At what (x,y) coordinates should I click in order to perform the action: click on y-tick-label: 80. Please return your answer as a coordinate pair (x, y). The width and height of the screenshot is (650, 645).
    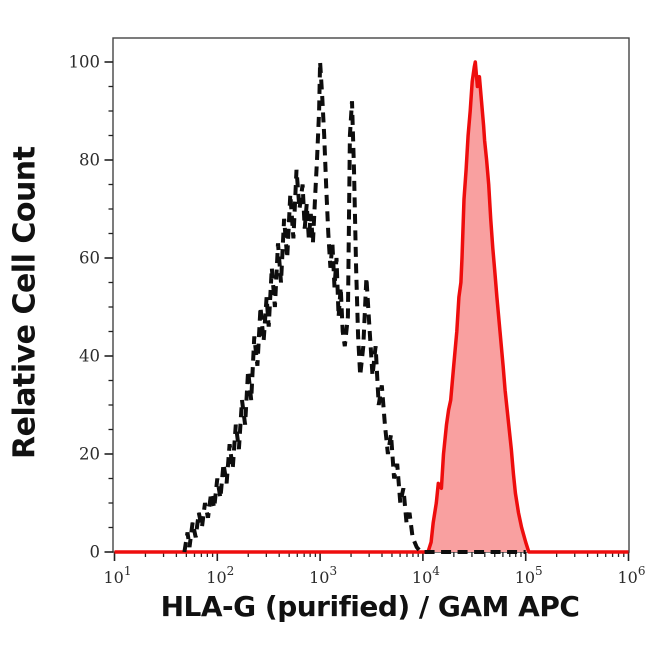
    Looking at the image, I should click on (89, 160).